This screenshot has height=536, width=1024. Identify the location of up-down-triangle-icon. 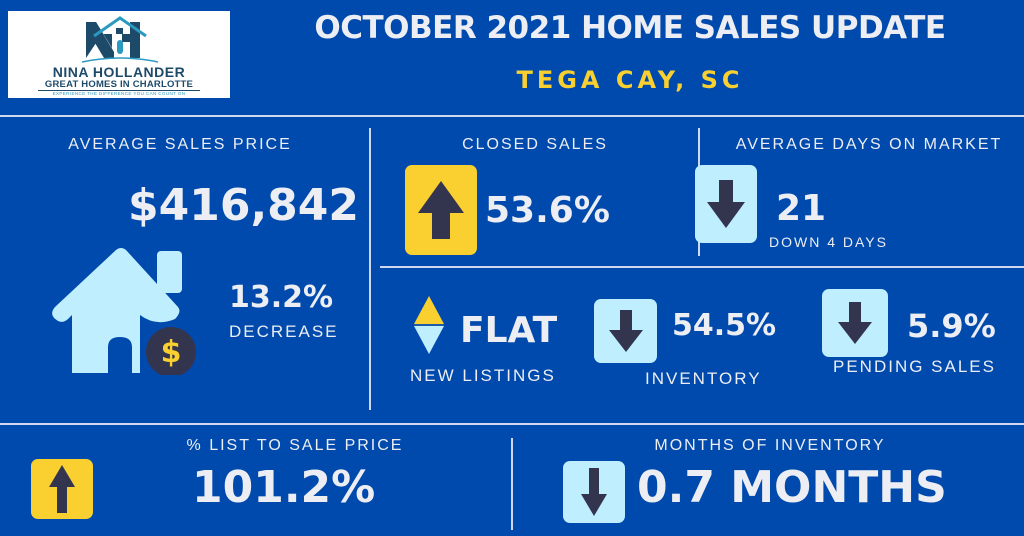
(429, 325).